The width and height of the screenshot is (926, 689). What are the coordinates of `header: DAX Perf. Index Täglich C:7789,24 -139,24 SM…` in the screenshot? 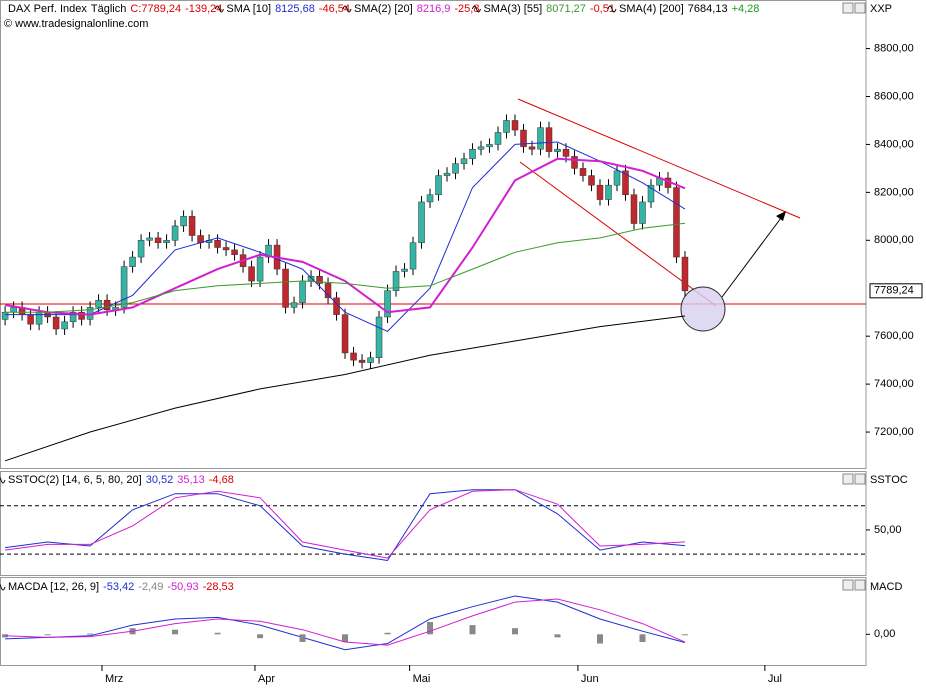 It's located at (383, 9).